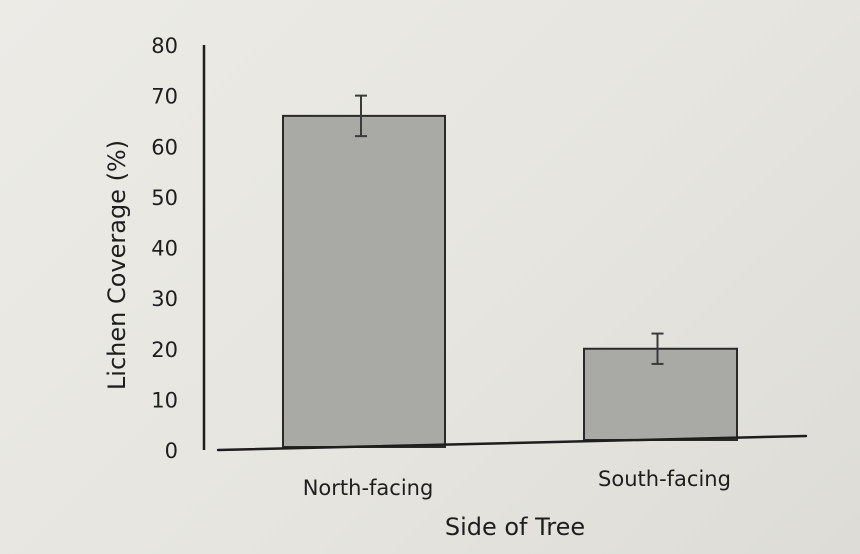 Image resolution: width=860 pixels, height=554 pixels. What do you see at coordinates (512, 443) in the screenshot?
I see `x-axis-line` at bounding box center [512, 443].